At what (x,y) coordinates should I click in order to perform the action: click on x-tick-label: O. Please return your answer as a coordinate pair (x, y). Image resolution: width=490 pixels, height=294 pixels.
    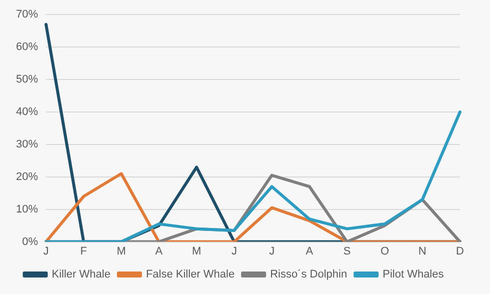
    Looking at the image, I should click on (385, 251).